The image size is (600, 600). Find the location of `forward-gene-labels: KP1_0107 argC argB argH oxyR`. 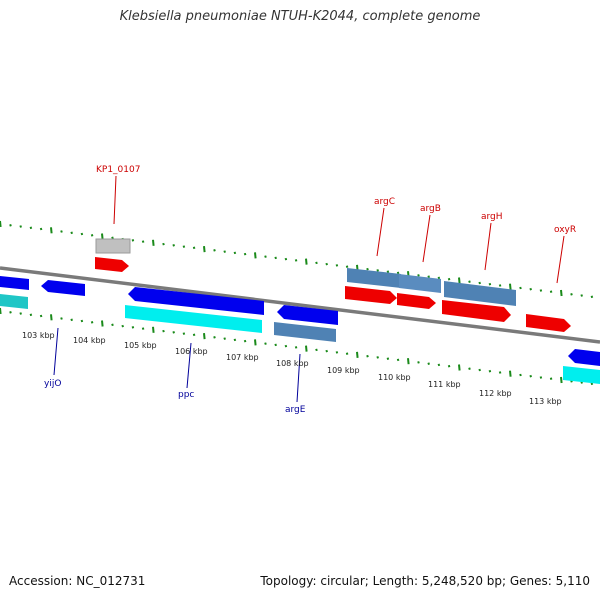

forward-gene-labels: KP1_0107 argC argB argH oxyR is located at coordinates (336, 200).